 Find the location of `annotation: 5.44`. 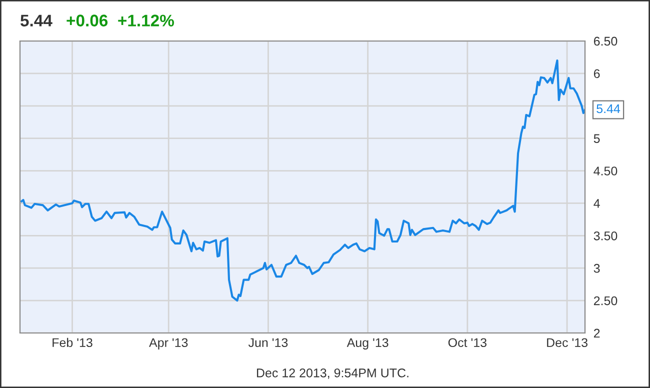

annotation: 5.44 is located at coordinates (608, 109).